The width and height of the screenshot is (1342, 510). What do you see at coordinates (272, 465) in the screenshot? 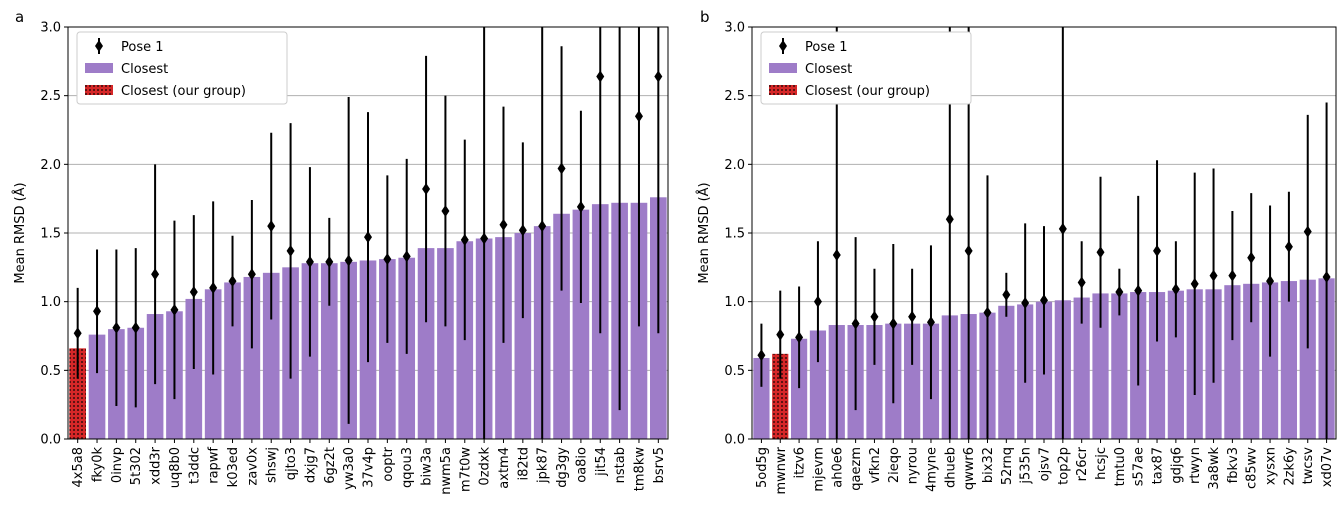
I see `x-tick-label: shswj` at bounding box center [272, 465].